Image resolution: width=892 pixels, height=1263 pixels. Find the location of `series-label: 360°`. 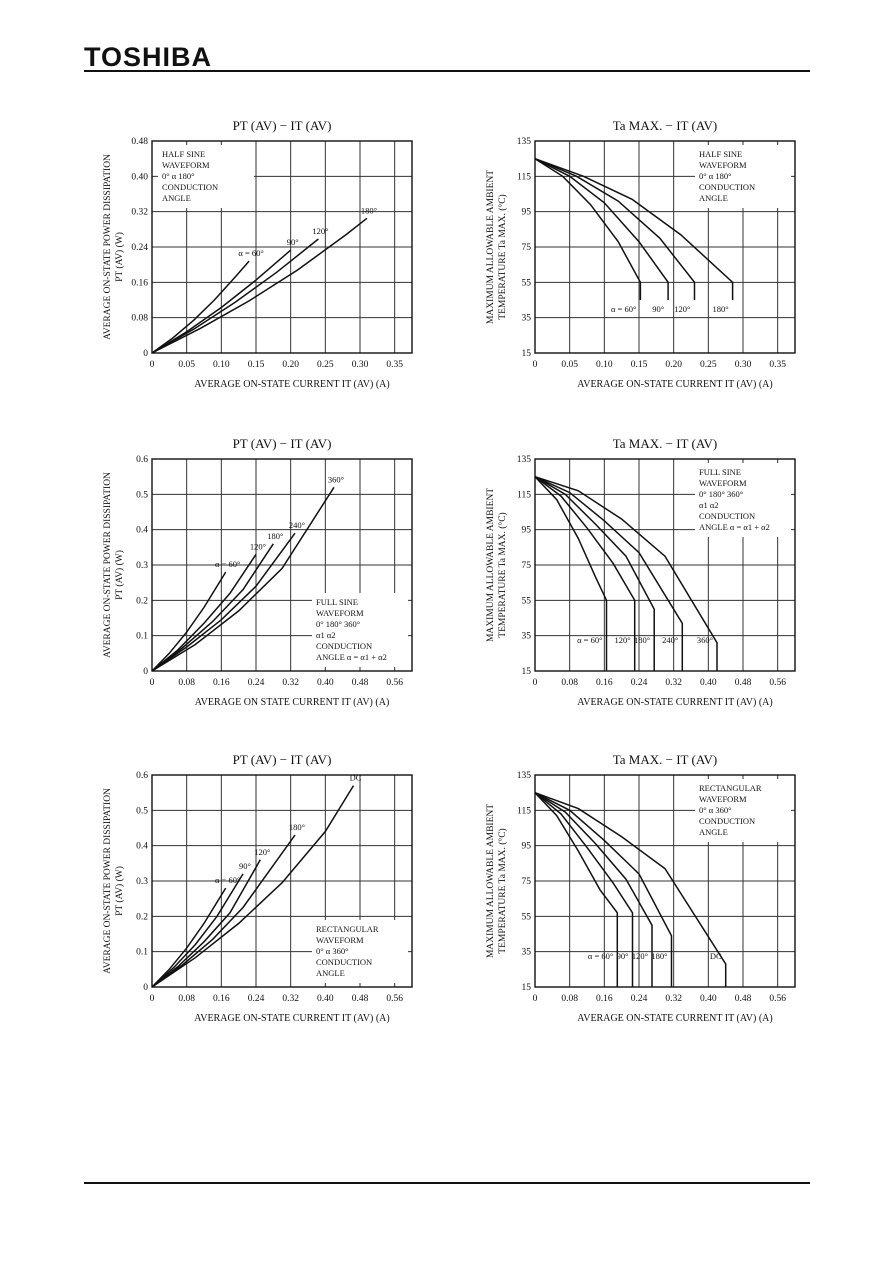

series-label: 360° is located at coordinates (336, 479).